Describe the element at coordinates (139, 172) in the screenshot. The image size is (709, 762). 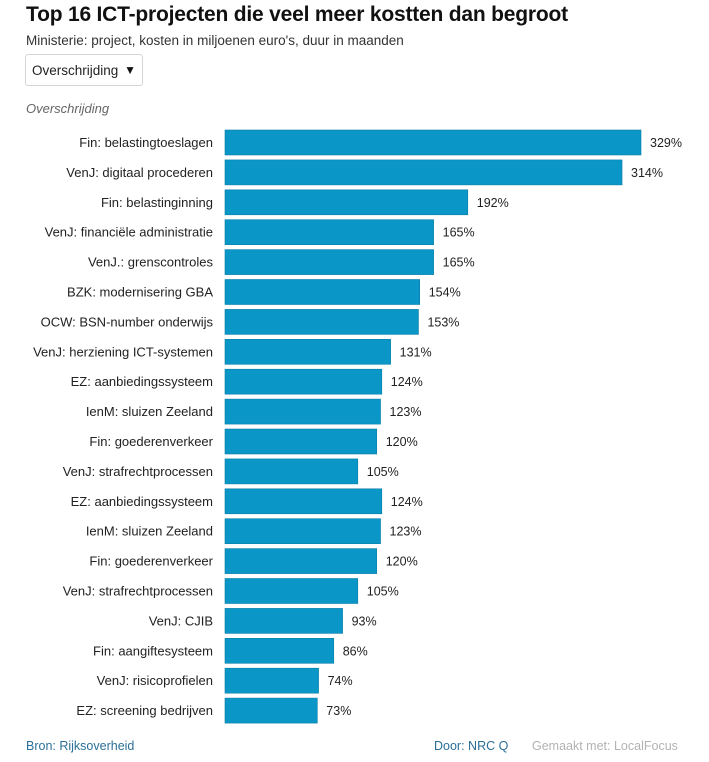
I see `category-label: VenJ: digitaal procederen` at that location.